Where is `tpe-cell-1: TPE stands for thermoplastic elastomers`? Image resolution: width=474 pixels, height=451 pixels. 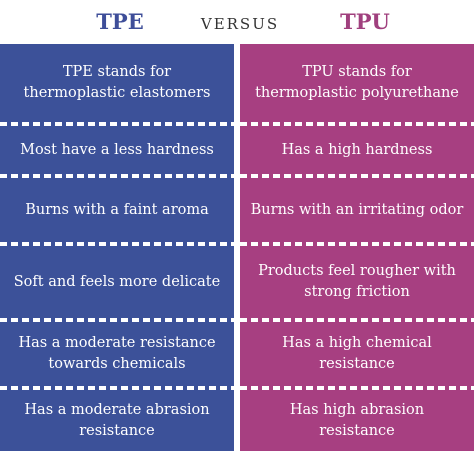
tpe-cell-1: TPE stands for thermoplastic elastomers is located at coordinates (117, 82).